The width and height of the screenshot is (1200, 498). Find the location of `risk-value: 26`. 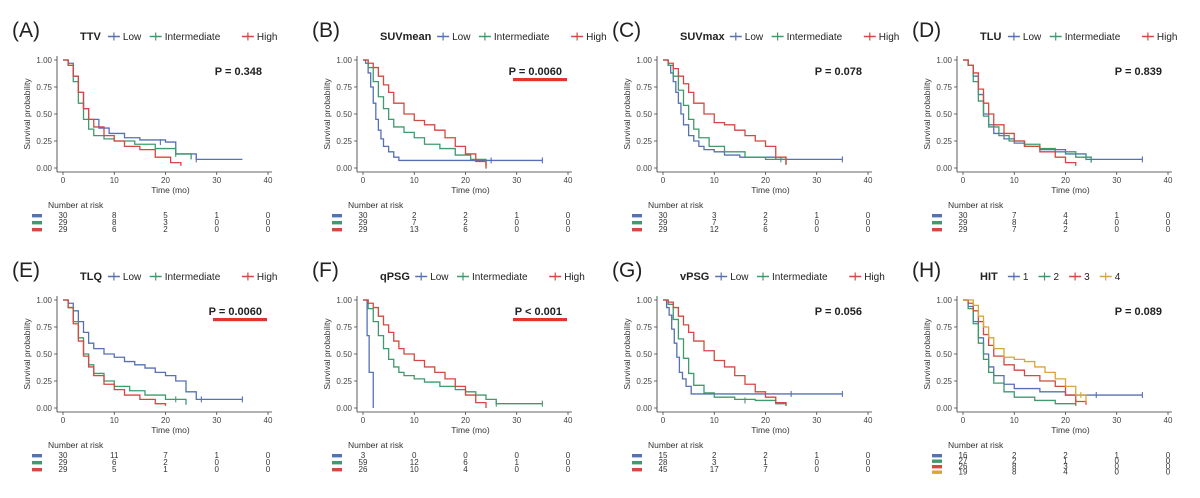

risk-value: 26 is located at coordinates (963, 466).